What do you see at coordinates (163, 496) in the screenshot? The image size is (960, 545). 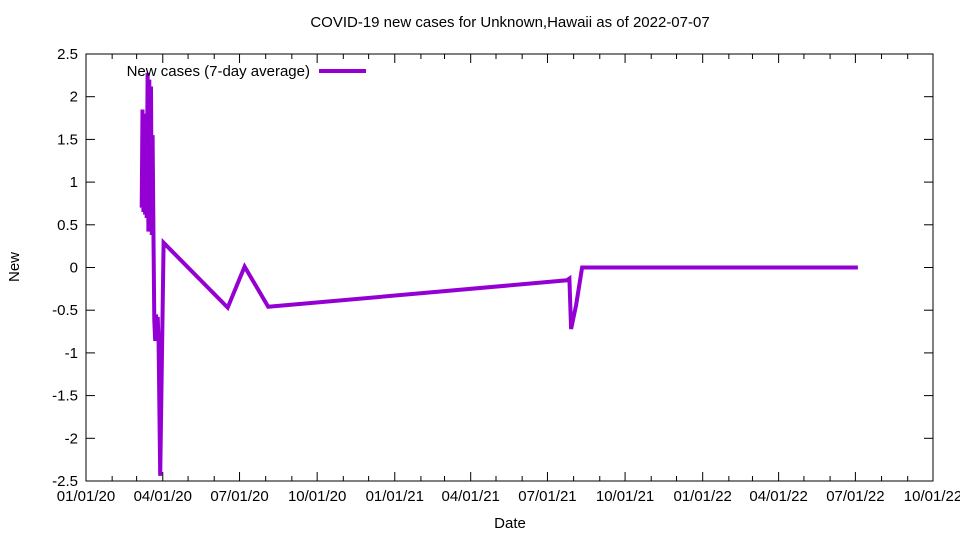 I see `tick-label: 04/01/20` at bounding box center [163, 496].